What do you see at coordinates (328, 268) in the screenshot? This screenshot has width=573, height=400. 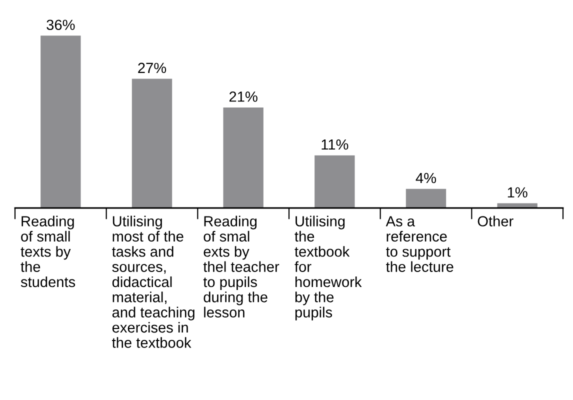 I see `x-tick-label: Utilising the textbook for homework by the pupils` at bounding box center [328, 268].